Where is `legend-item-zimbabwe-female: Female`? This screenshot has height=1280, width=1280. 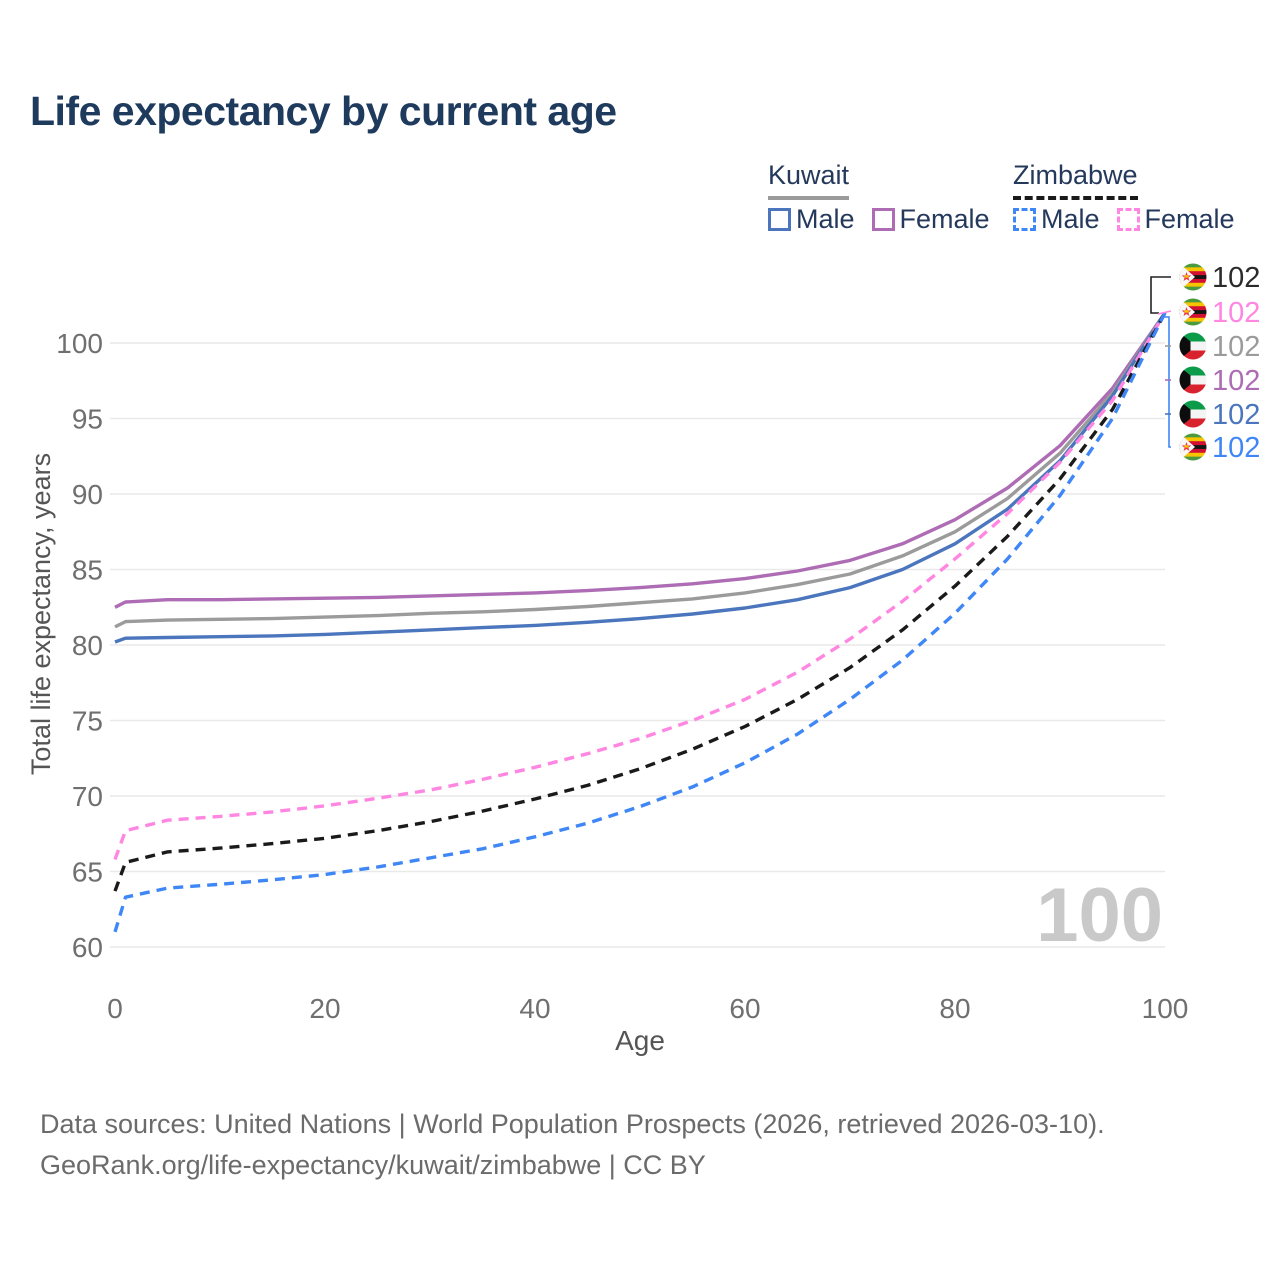
legend-item-zimbabwe-female: Female is located at coordinates (1175, 219).